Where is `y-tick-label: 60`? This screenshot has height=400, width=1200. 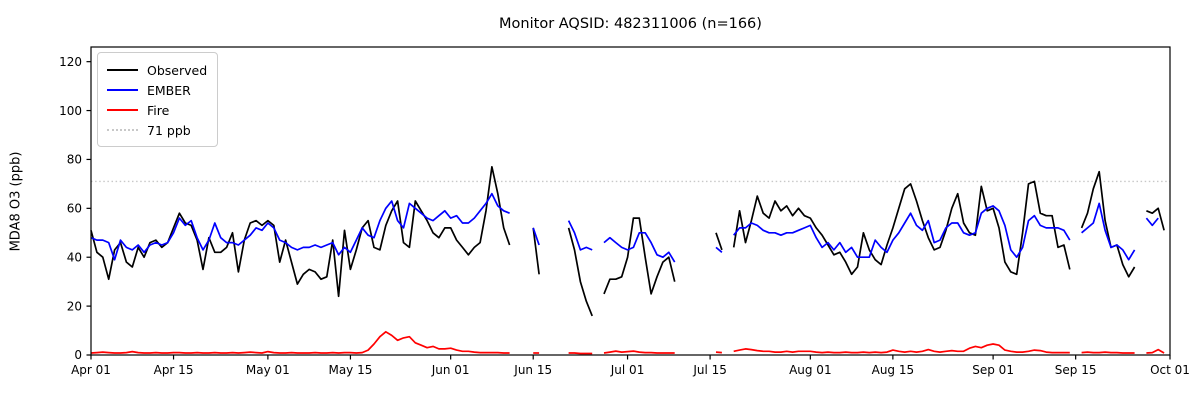 y-tick-label: 60 is located at coordinates (74, 209).